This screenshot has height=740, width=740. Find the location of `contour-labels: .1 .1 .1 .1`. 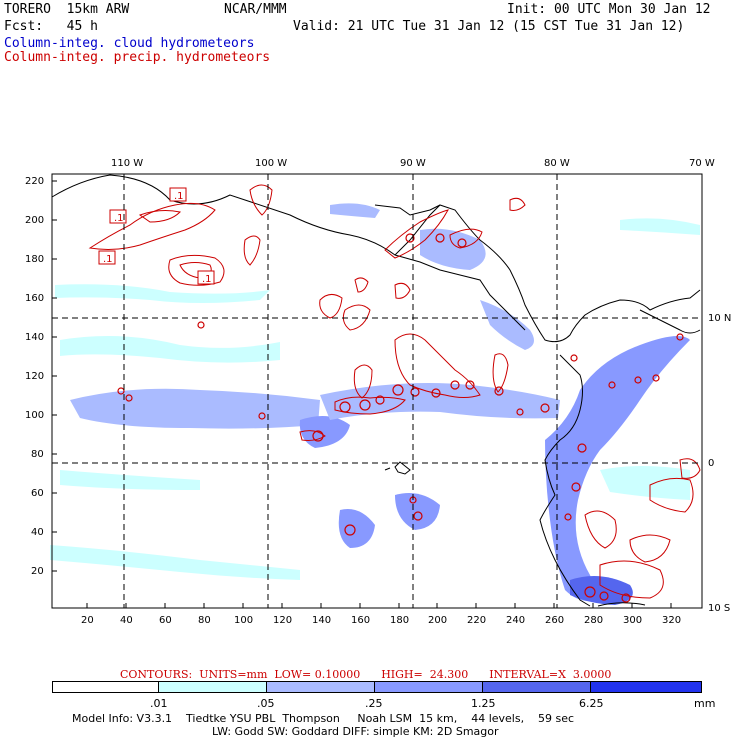

contour-labels: .1 .1 .1 .1 is located at coordinates (156, 236).